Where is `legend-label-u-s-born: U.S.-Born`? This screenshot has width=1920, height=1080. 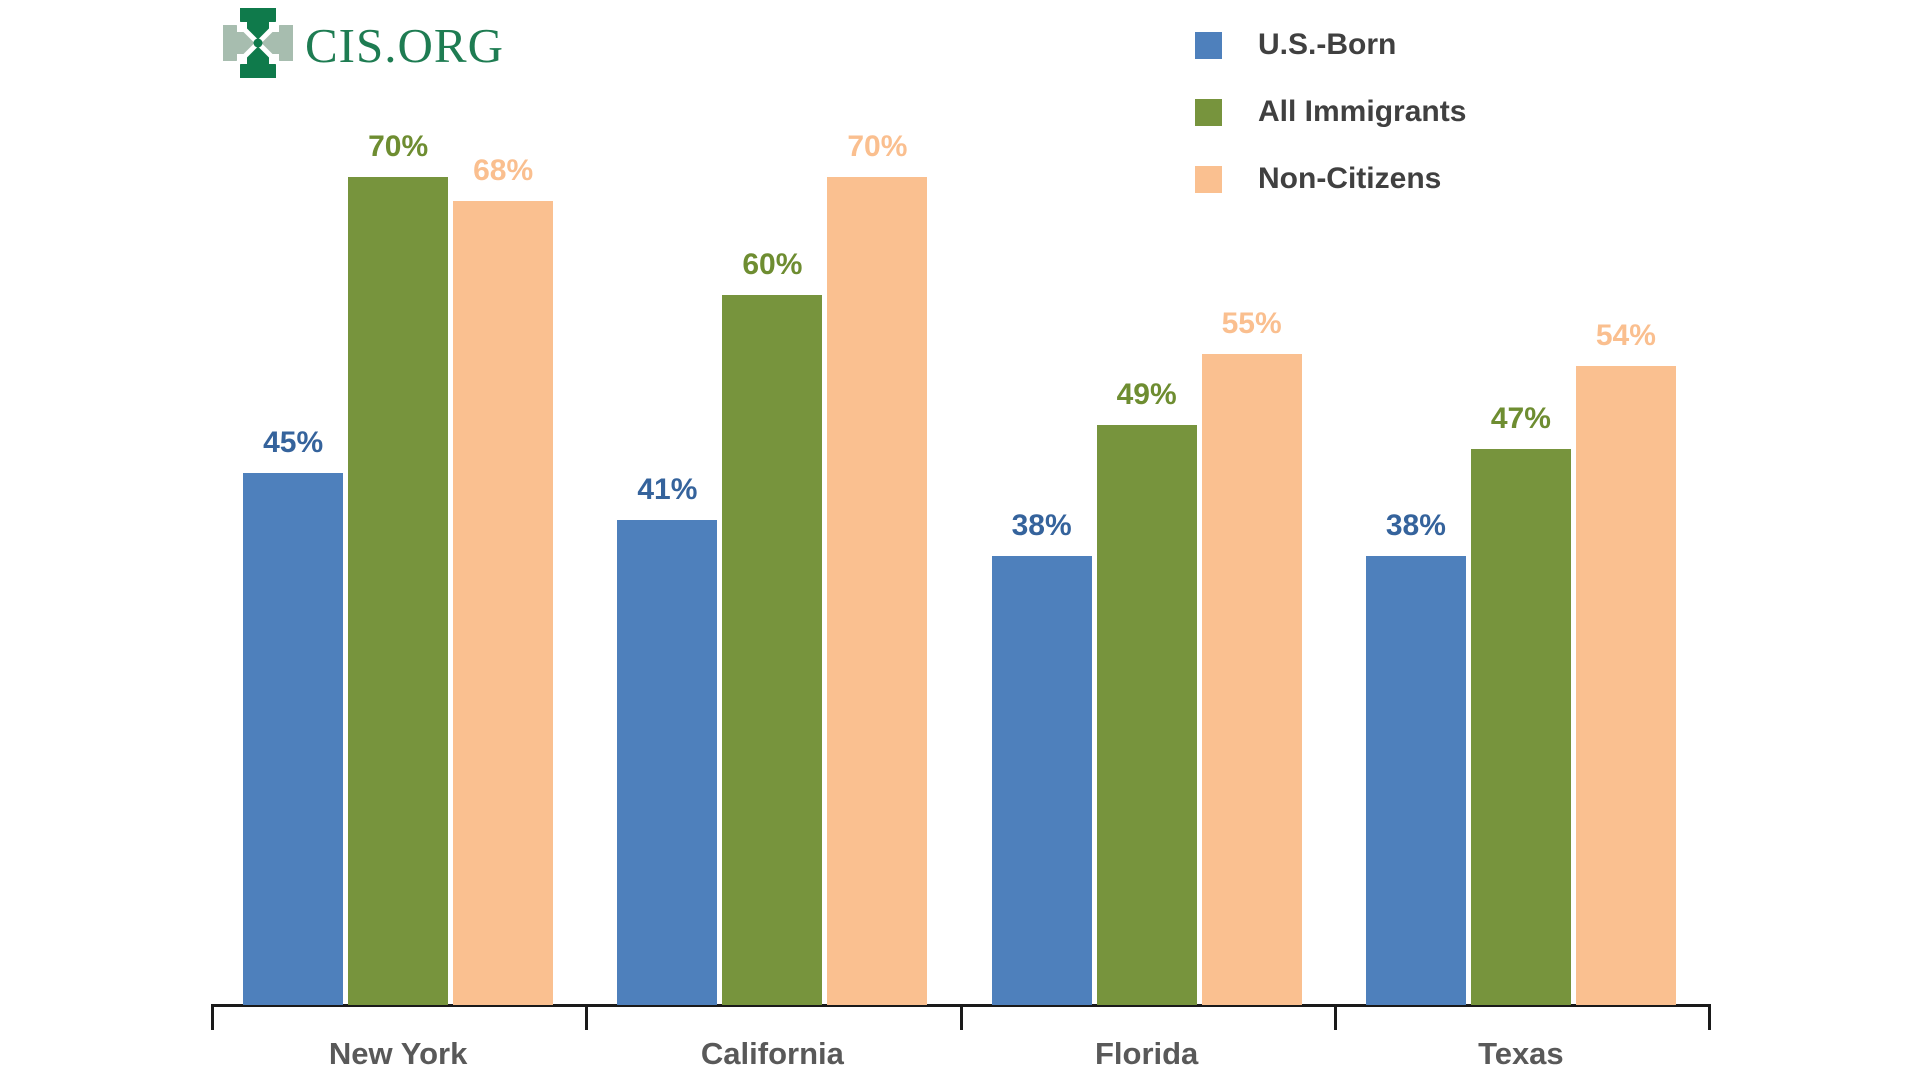
legend-label-u-s-born: U.S.-Born is located at coordinates (1327, 44).